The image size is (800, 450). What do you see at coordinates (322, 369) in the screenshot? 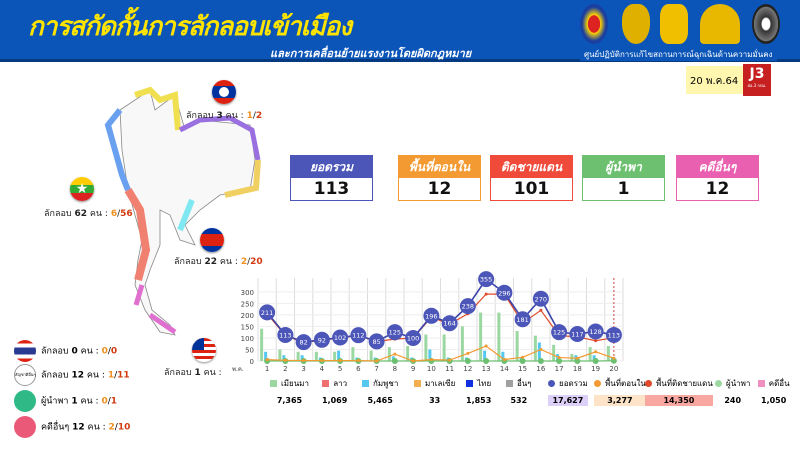
I see `x-tick-label: 4` at bounding box center [322, 369].